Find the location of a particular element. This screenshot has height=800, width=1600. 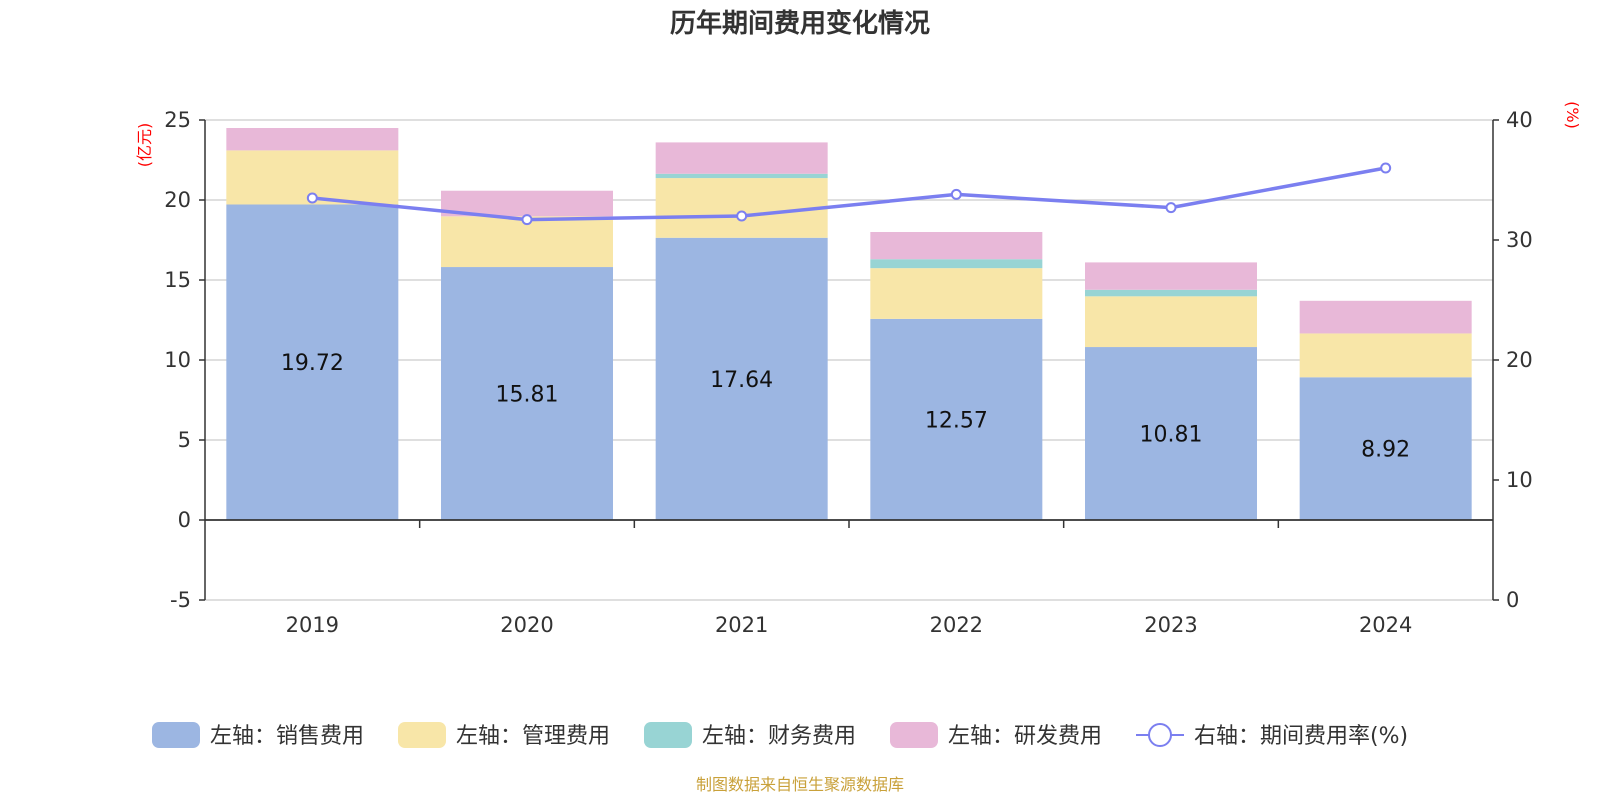

bar-value-label: 19.72 is located at coordinates (312, 363).